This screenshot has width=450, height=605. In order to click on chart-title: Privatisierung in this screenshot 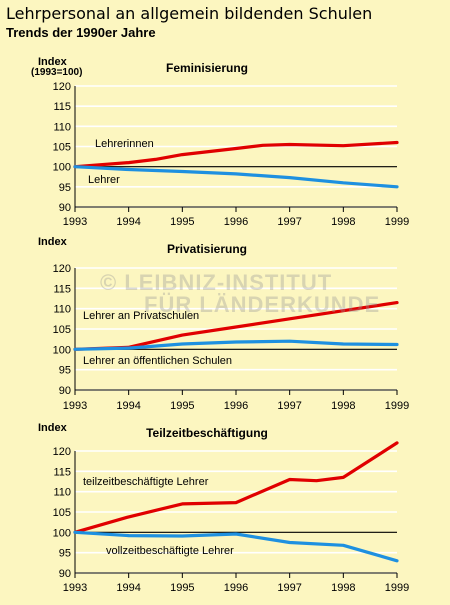, I will do `click(207, 249)`.